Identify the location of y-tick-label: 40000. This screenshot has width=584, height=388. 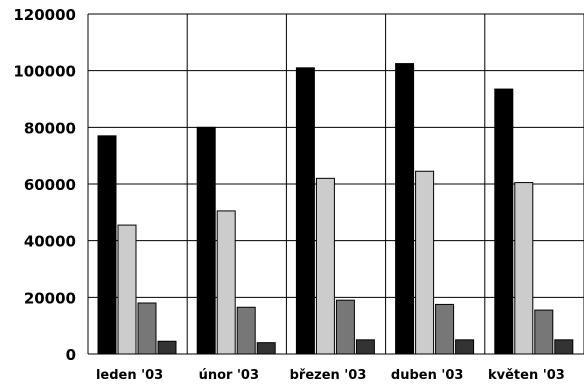
(50, 242).